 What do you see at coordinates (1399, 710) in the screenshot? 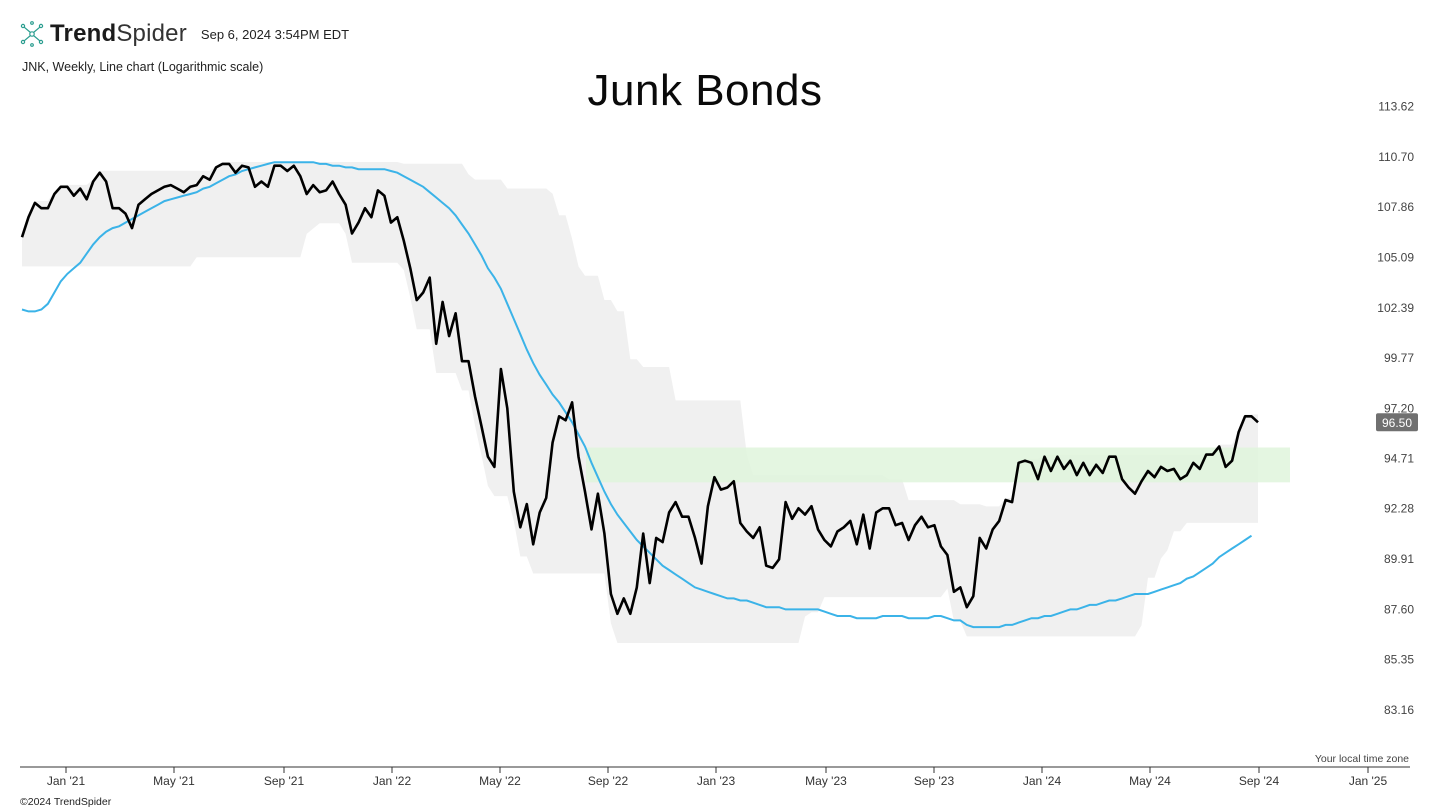
I see `y-tick-label: 83.16` at bounding box center [1399, 710].